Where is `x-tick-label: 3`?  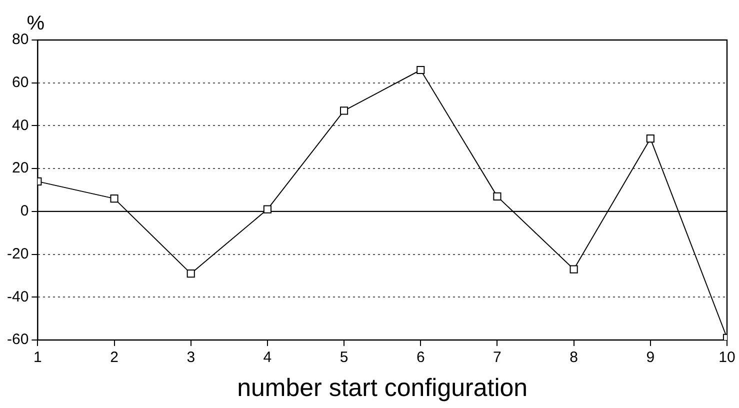
x-tick-label: 3 is located at coordinates (191, 357).